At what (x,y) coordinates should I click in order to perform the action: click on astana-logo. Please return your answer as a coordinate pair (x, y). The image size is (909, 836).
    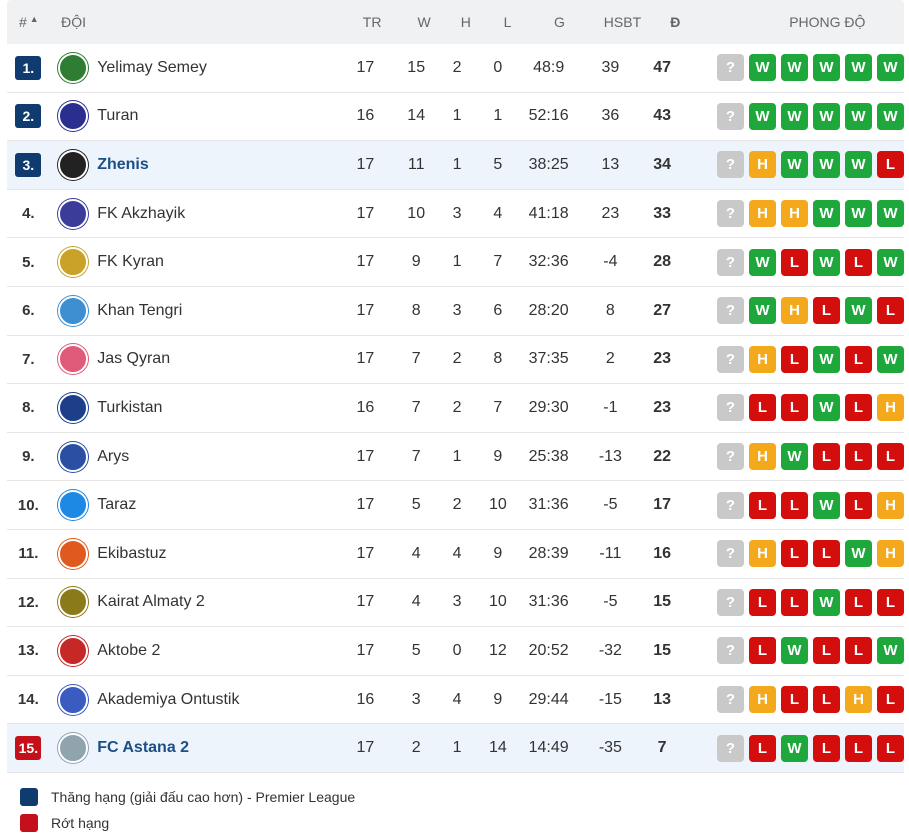
    Looking at the image, I should click on (73, 748).